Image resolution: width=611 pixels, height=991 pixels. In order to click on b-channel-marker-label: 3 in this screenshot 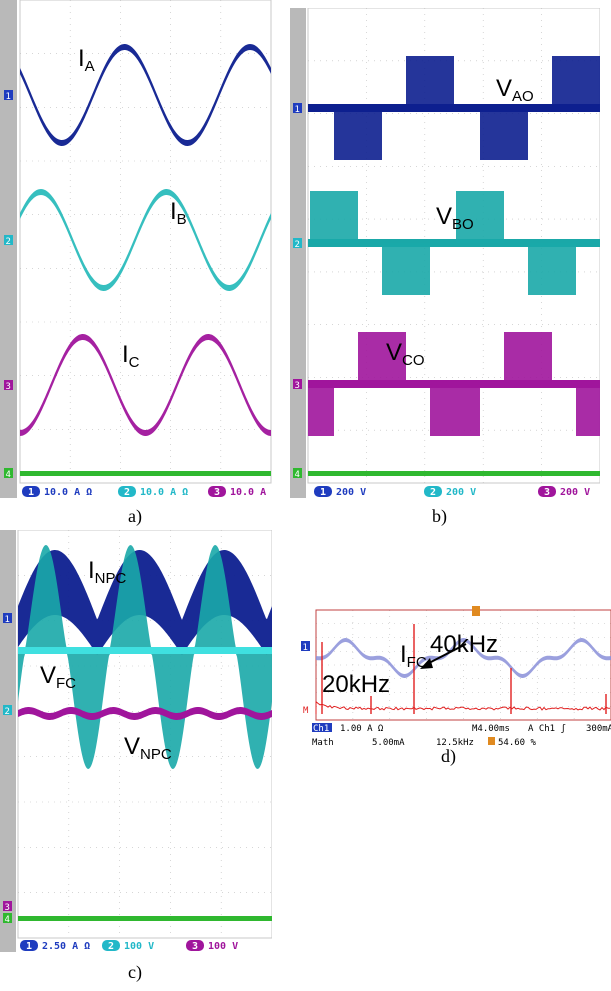, I will do `click(297, 386)`.